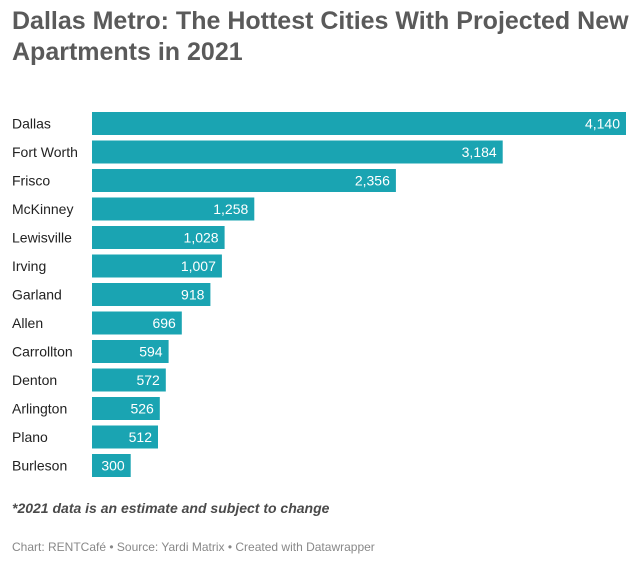  I want to click on value-label: 1,258, so click(230, 209).